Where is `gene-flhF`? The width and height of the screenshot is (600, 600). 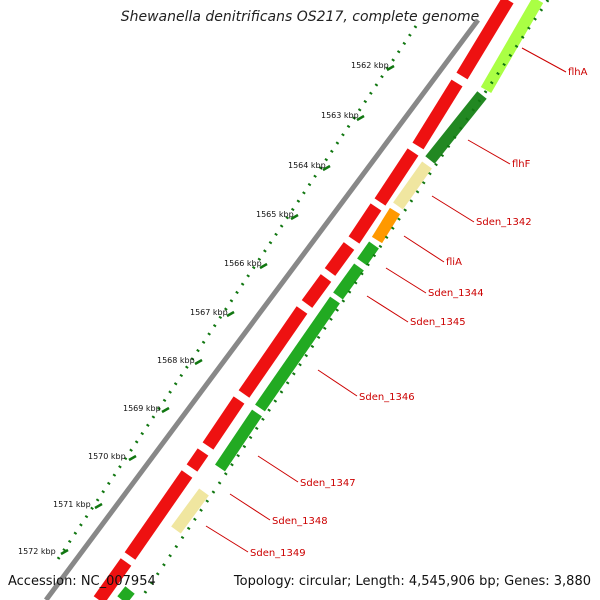
gene-flhF is located at coordinates (456, 127).